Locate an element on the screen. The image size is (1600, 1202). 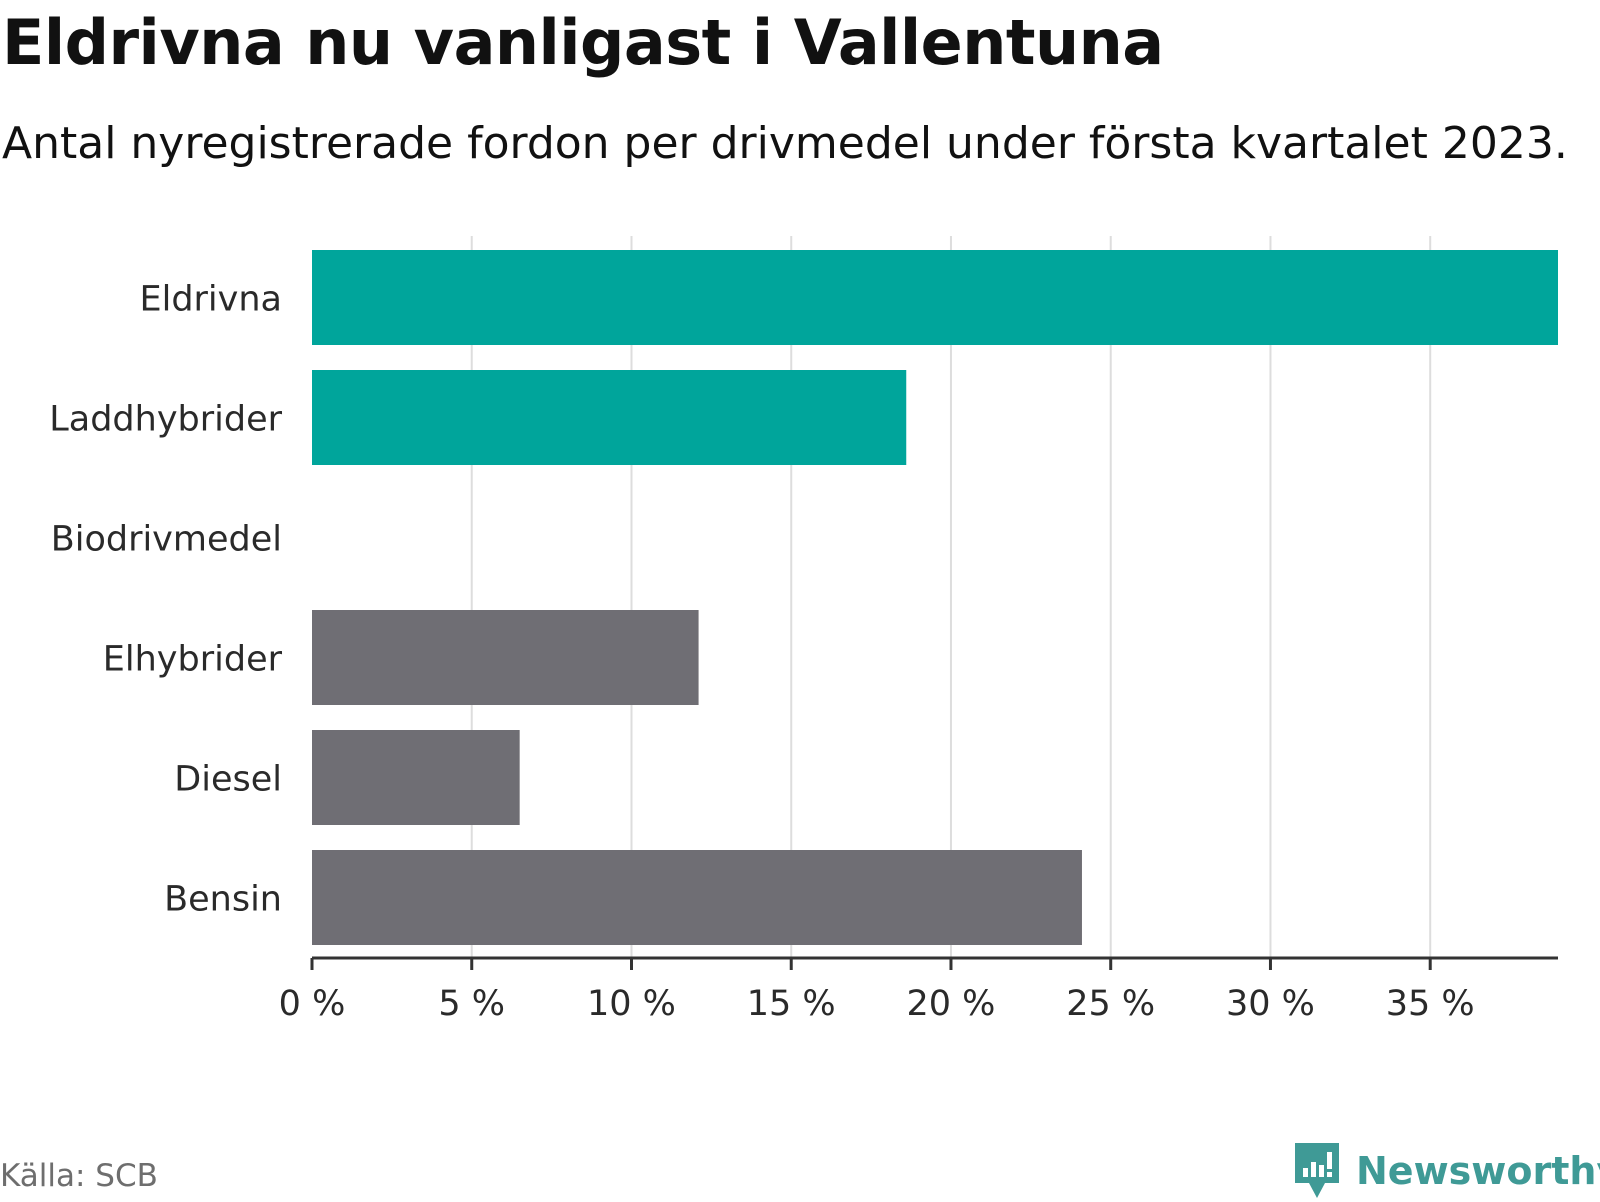
brand-logo: Newsworthy is located at coordinates (1446, 1171).